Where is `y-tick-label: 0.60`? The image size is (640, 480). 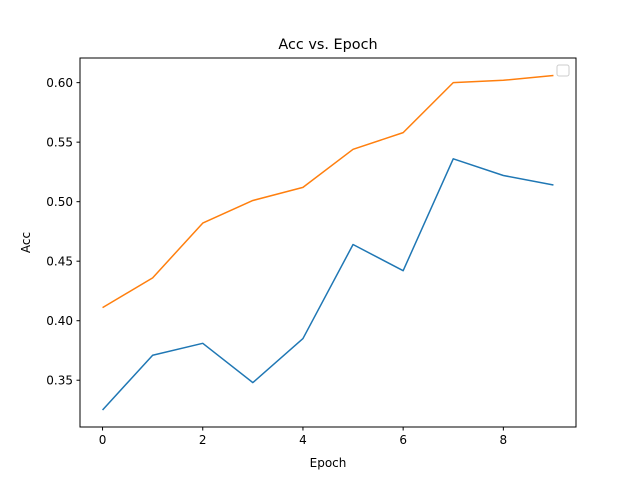
y-tick-label: 0.60 is located at coordinates (59, 83).